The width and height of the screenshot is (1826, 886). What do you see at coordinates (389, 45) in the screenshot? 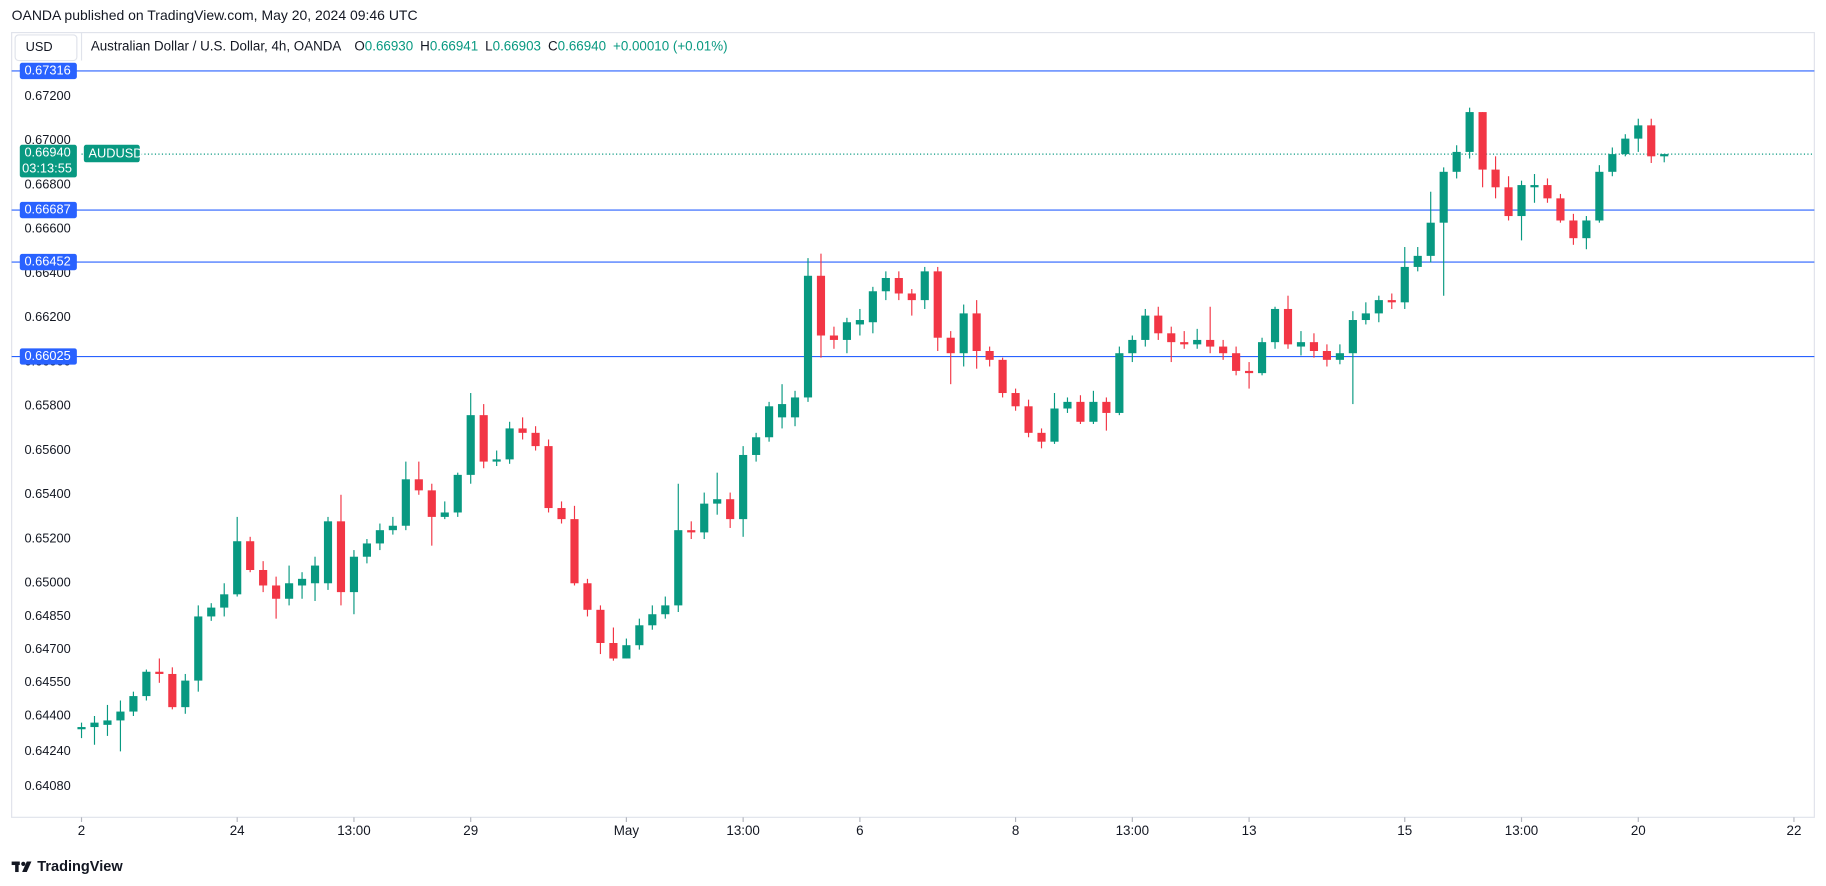
I see `legend-value: 0.66930` at bounding box center [389, 45].